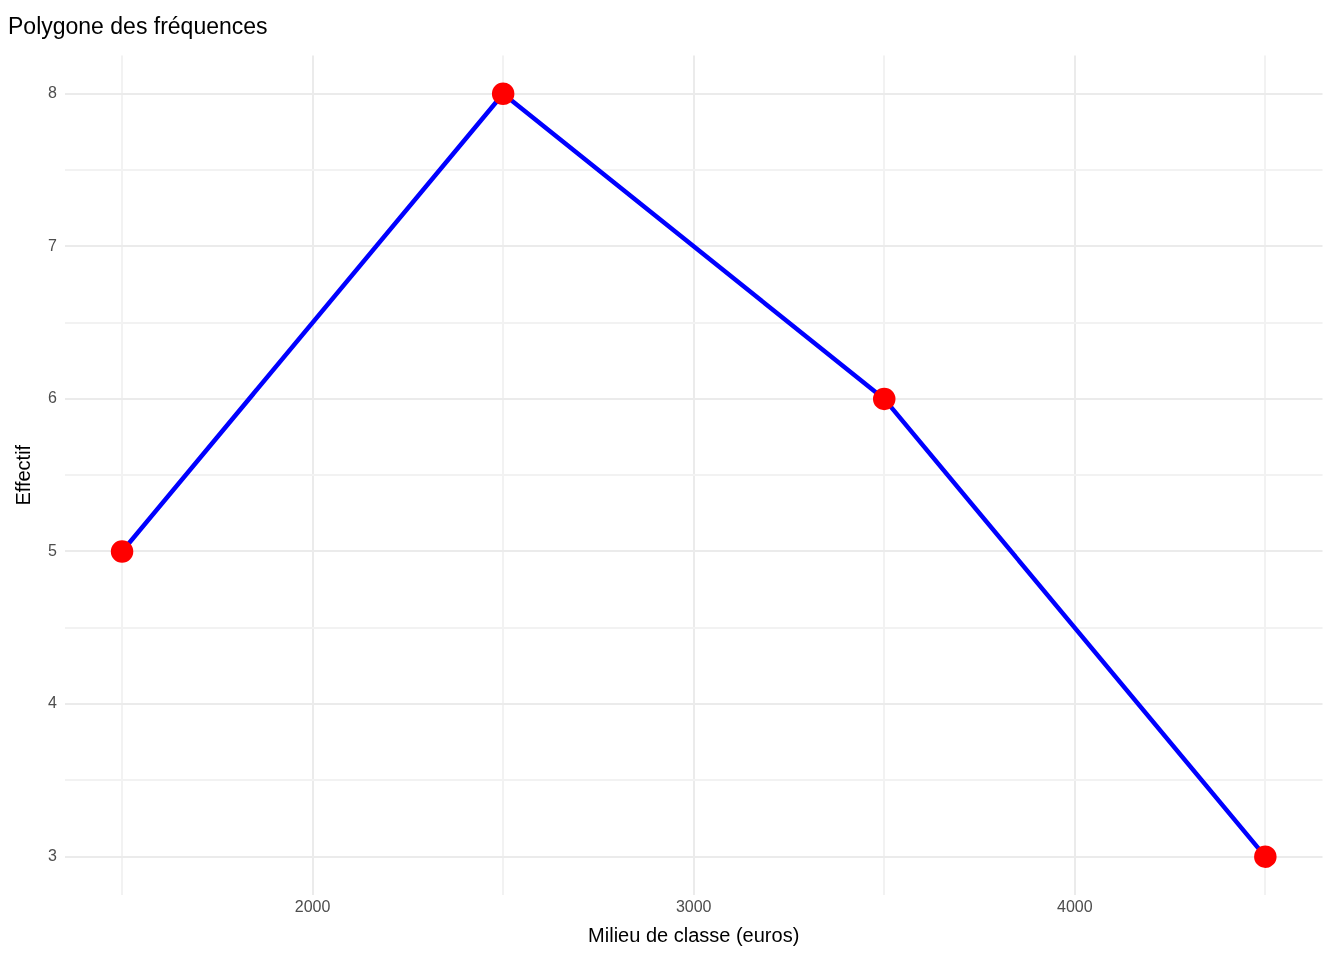  What do you see at coordinates (52, 398) in the screenshot?
I see `y-tick-label: 6` at bounding box center [52, 398].